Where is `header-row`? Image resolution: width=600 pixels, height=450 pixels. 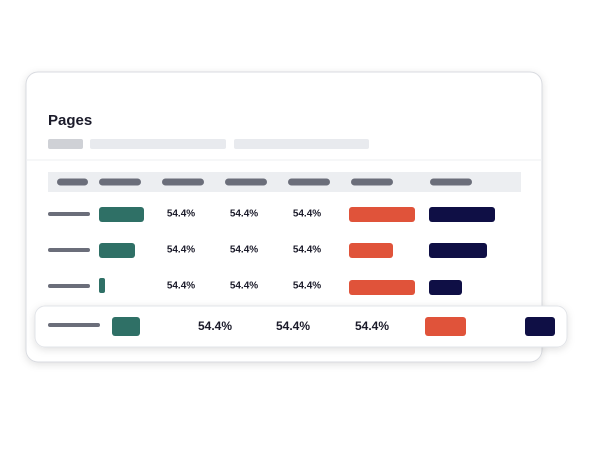
header-row is located at coordinates (284, 182).